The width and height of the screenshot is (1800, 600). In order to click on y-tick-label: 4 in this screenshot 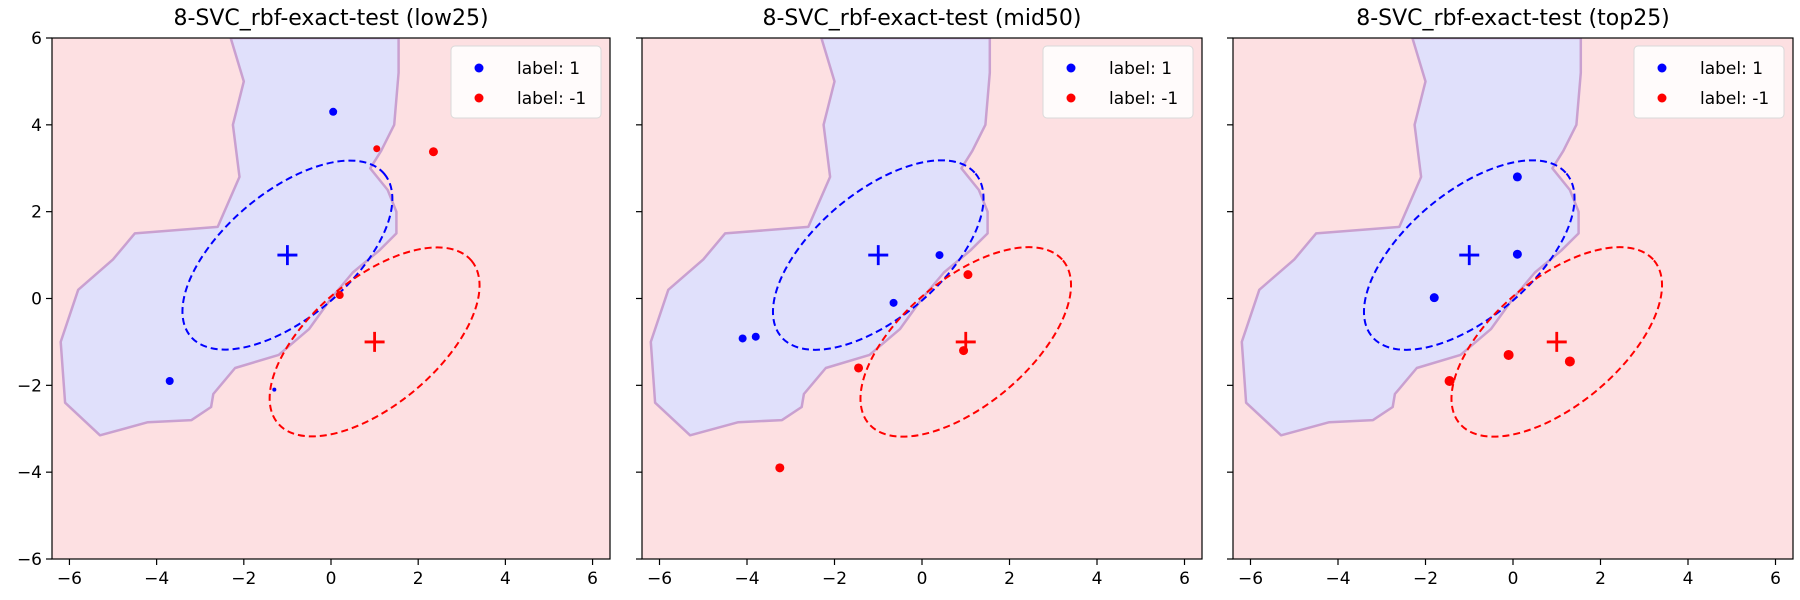, I will do `click(36, 126)`.